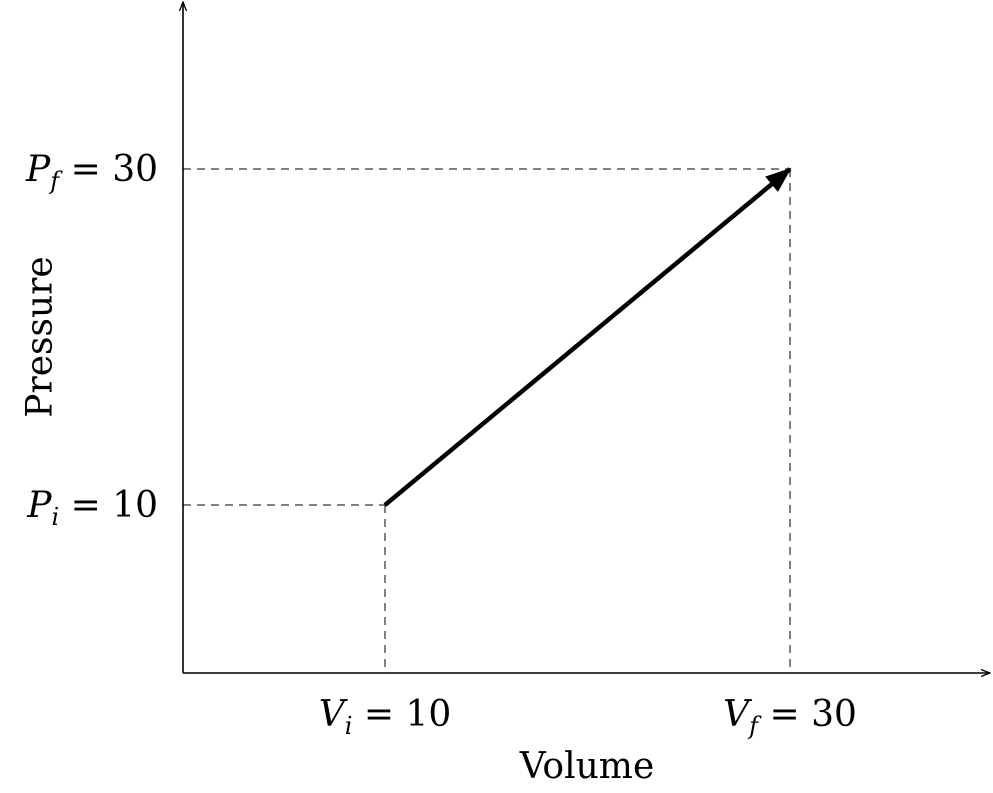 The image size is (993, 793). Describe the element at coordinates (92, 508) in the screenshot. I see `y-tick-label: Pi = 10` at that location.